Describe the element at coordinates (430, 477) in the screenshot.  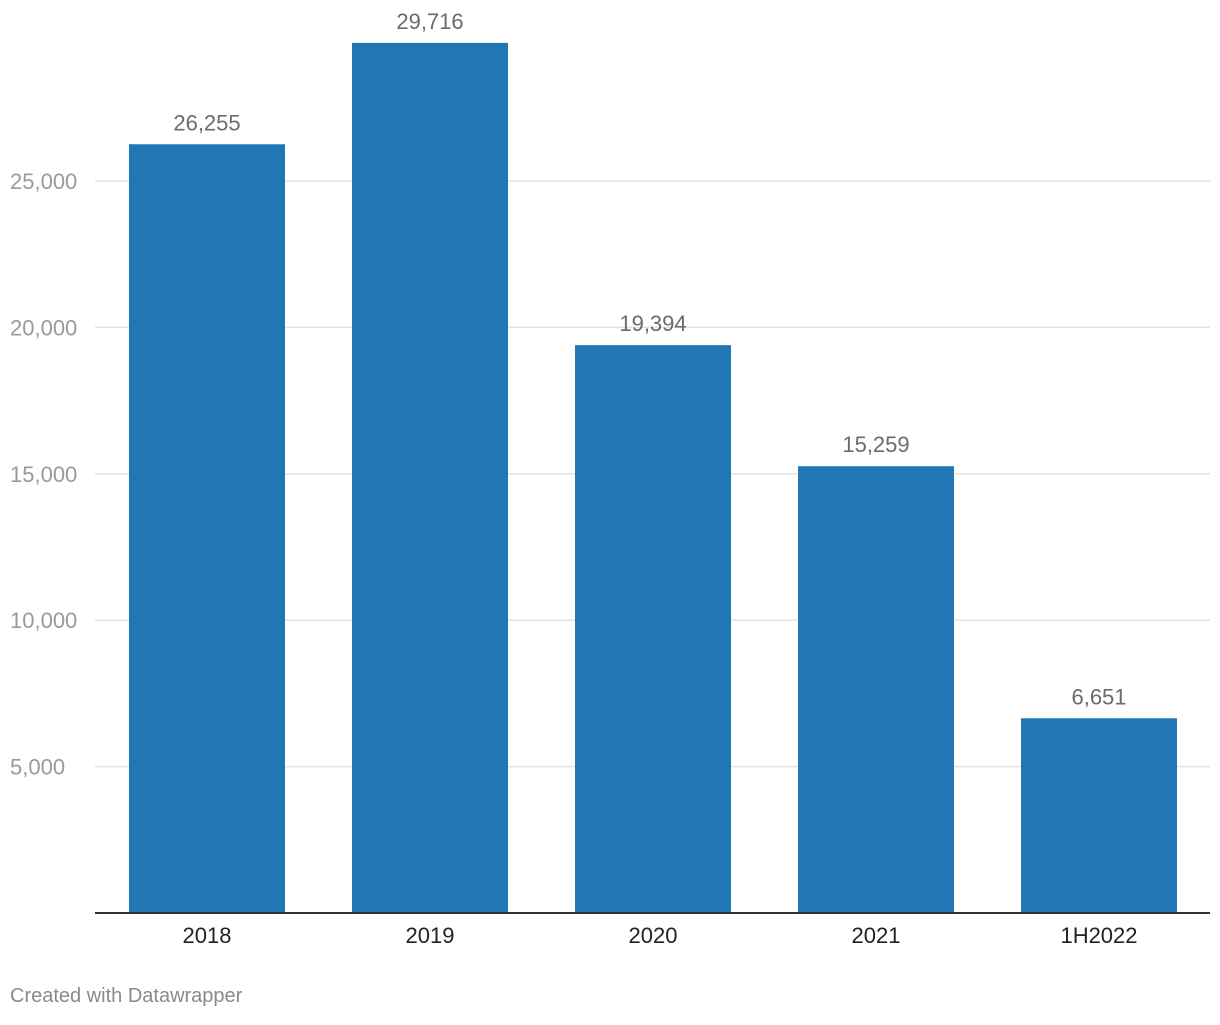
I see `bar-2019` at that location.